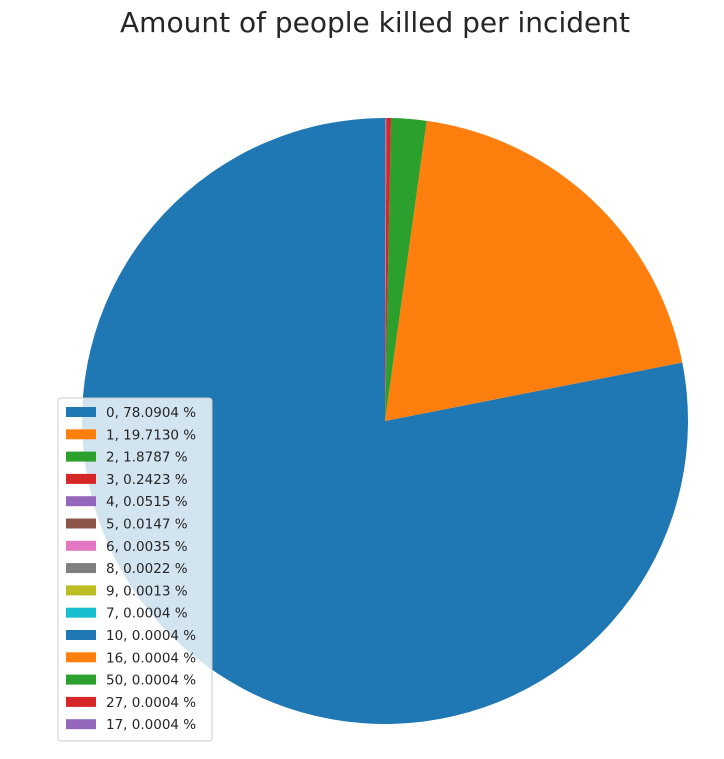  Describe the element at coordinates (147, 458) in the screenshot. I see `legend-label-2: 2, 1.8787 %` at that location.